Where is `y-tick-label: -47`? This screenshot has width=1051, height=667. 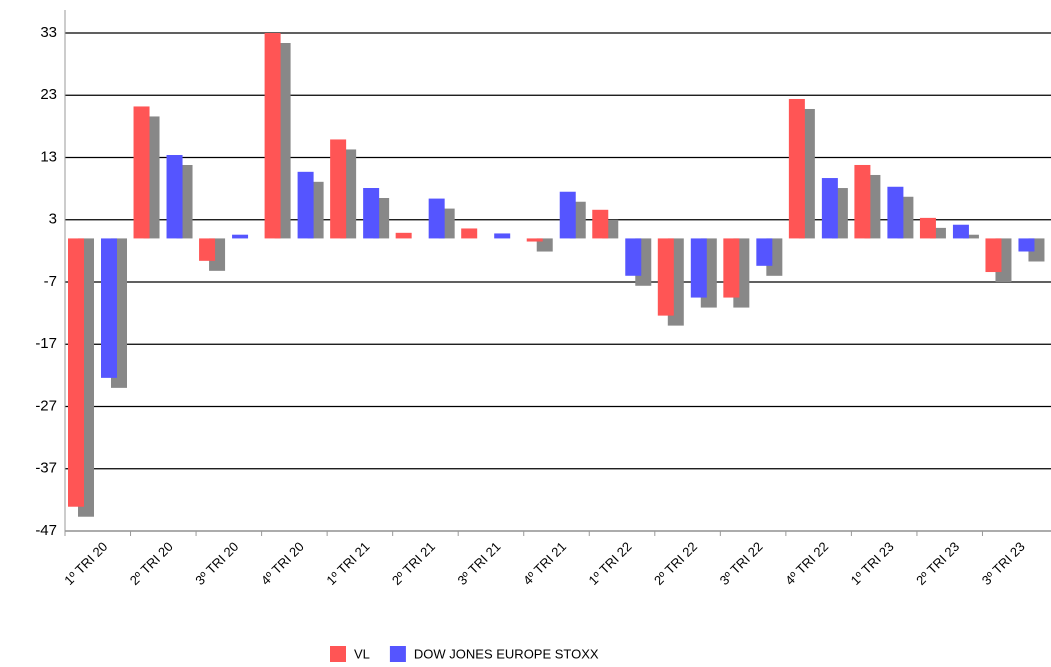 y-tick-label: -47 is located at coordinates (46, 530).